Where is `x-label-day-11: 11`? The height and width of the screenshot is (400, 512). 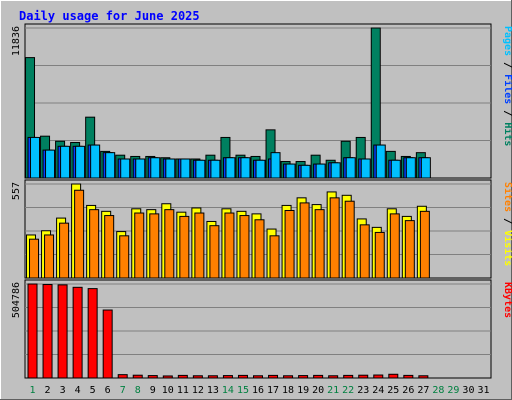
x-label-day-11: 11 is located at coordinates (183, 390).